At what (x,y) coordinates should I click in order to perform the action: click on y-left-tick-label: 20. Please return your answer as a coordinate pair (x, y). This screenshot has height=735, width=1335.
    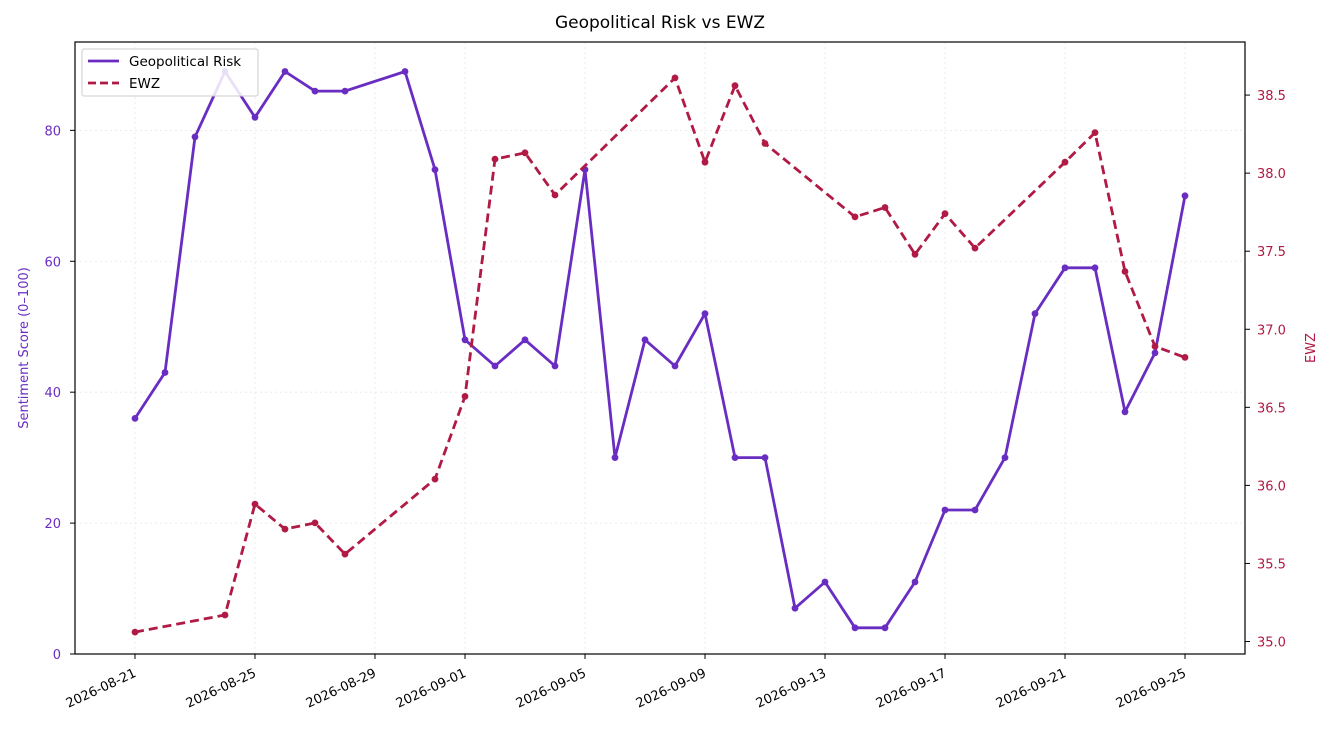
    Looking at the image, I should click on (52, 524).